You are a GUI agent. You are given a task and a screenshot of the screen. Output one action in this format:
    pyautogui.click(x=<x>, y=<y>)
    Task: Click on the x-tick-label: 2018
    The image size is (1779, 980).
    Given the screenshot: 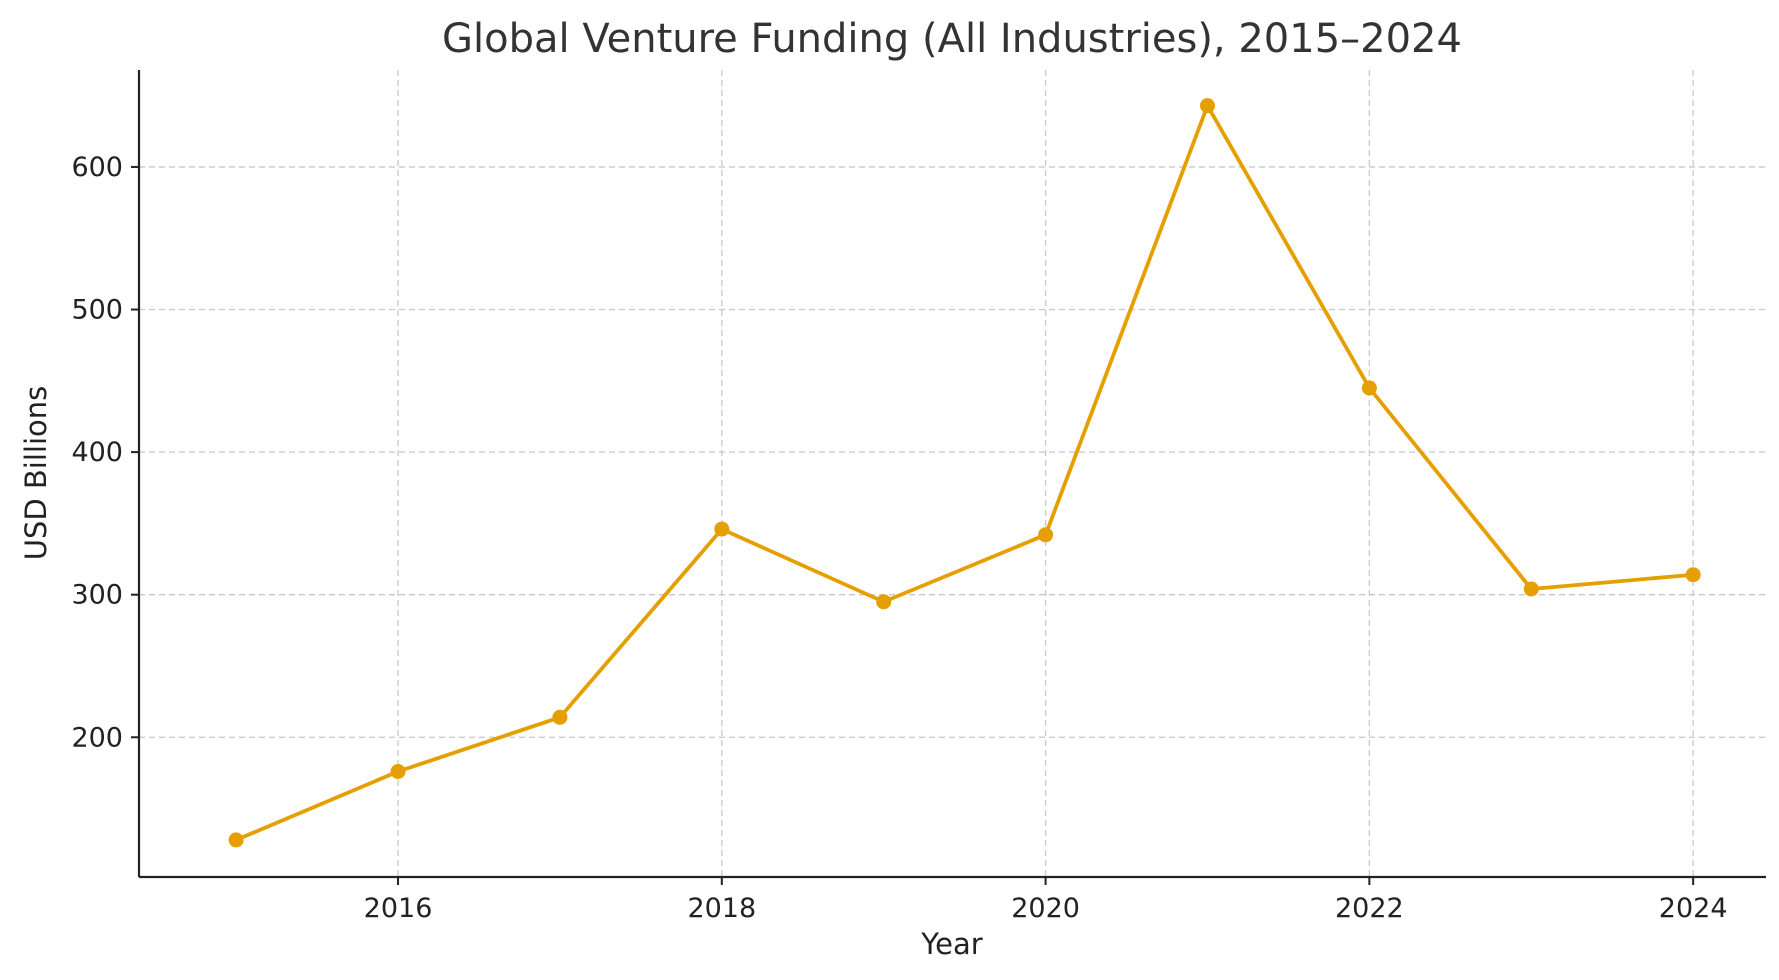 What is the action you would take?
    pyautogui.click(x=721, y=908)
    